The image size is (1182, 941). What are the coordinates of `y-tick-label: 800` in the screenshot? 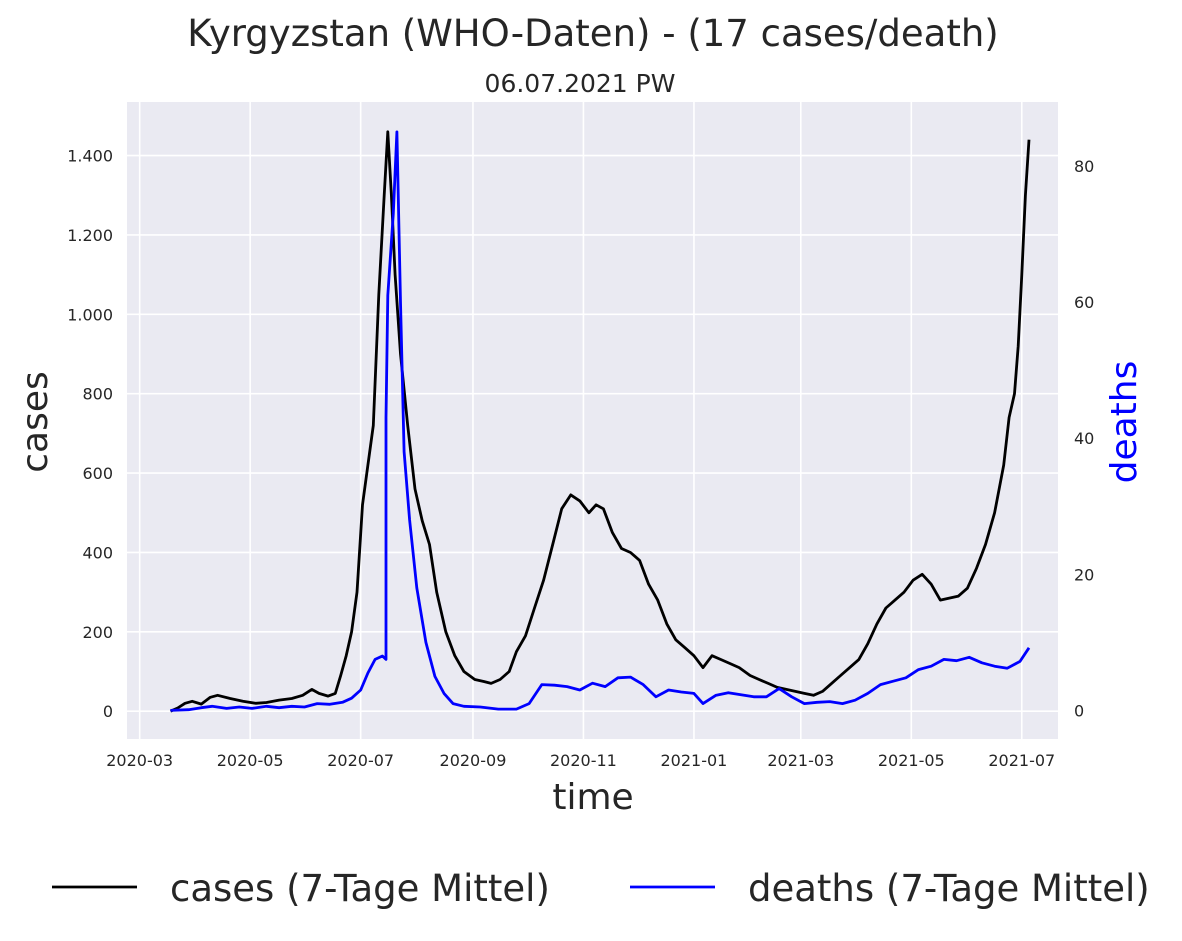 It's located at (97, 394).